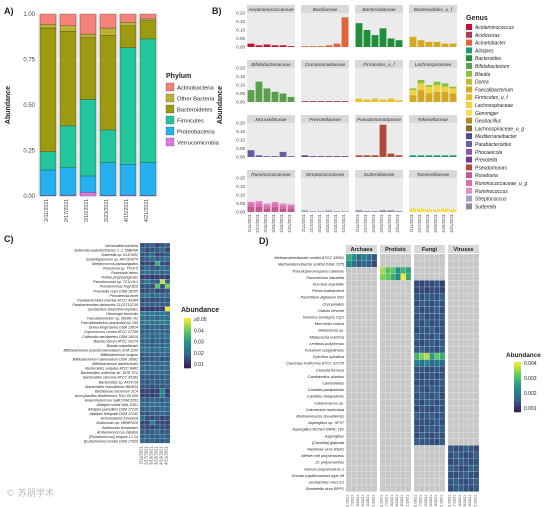  I want to click on legend-label: Verrucomicrobia, so click(198, 144).